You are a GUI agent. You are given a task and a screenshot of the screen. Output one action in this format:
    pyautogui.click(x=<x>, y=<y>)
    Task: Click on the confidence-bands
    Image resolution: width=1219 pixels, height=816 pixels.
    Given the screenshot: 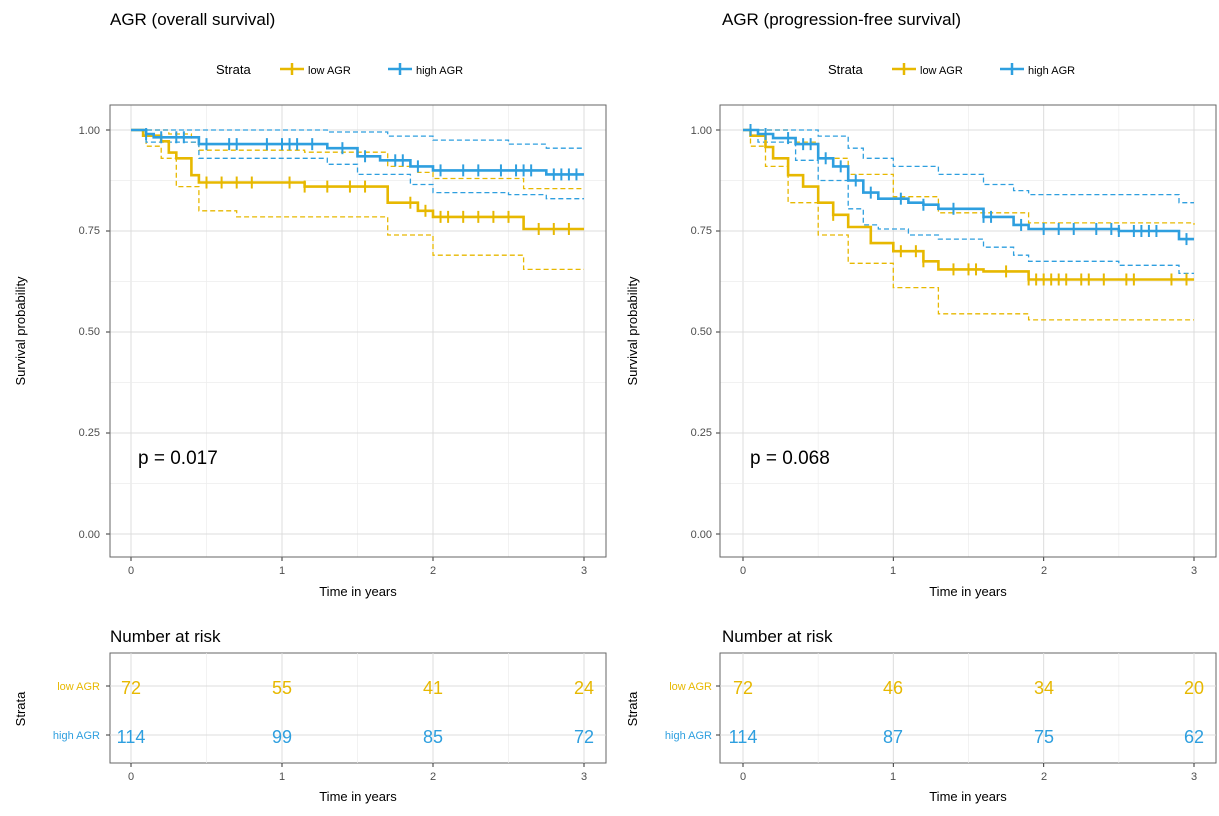 What is the action you would take?
    pyautogui.click(x=357, y=200)
    